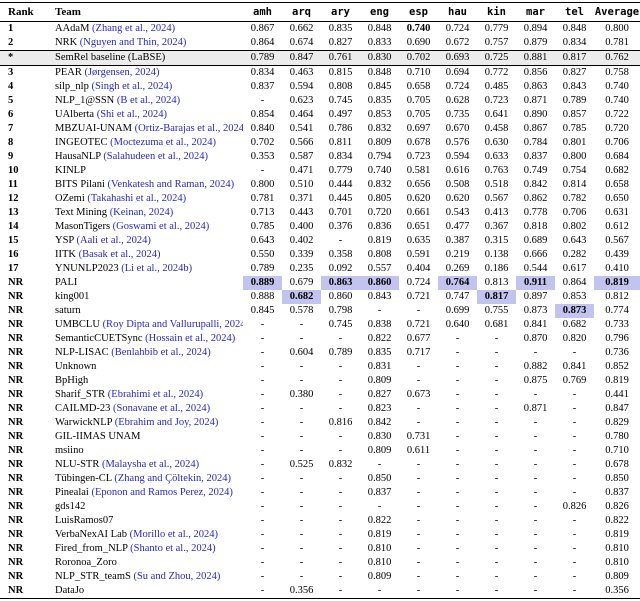 The width and height of the screenshot is (640, 601). What do you see at coordinates (132, 42) in the screenshot?
I see `citation-link: (Nguyen and Thin, 2024)` at bounding box center [132, 42].